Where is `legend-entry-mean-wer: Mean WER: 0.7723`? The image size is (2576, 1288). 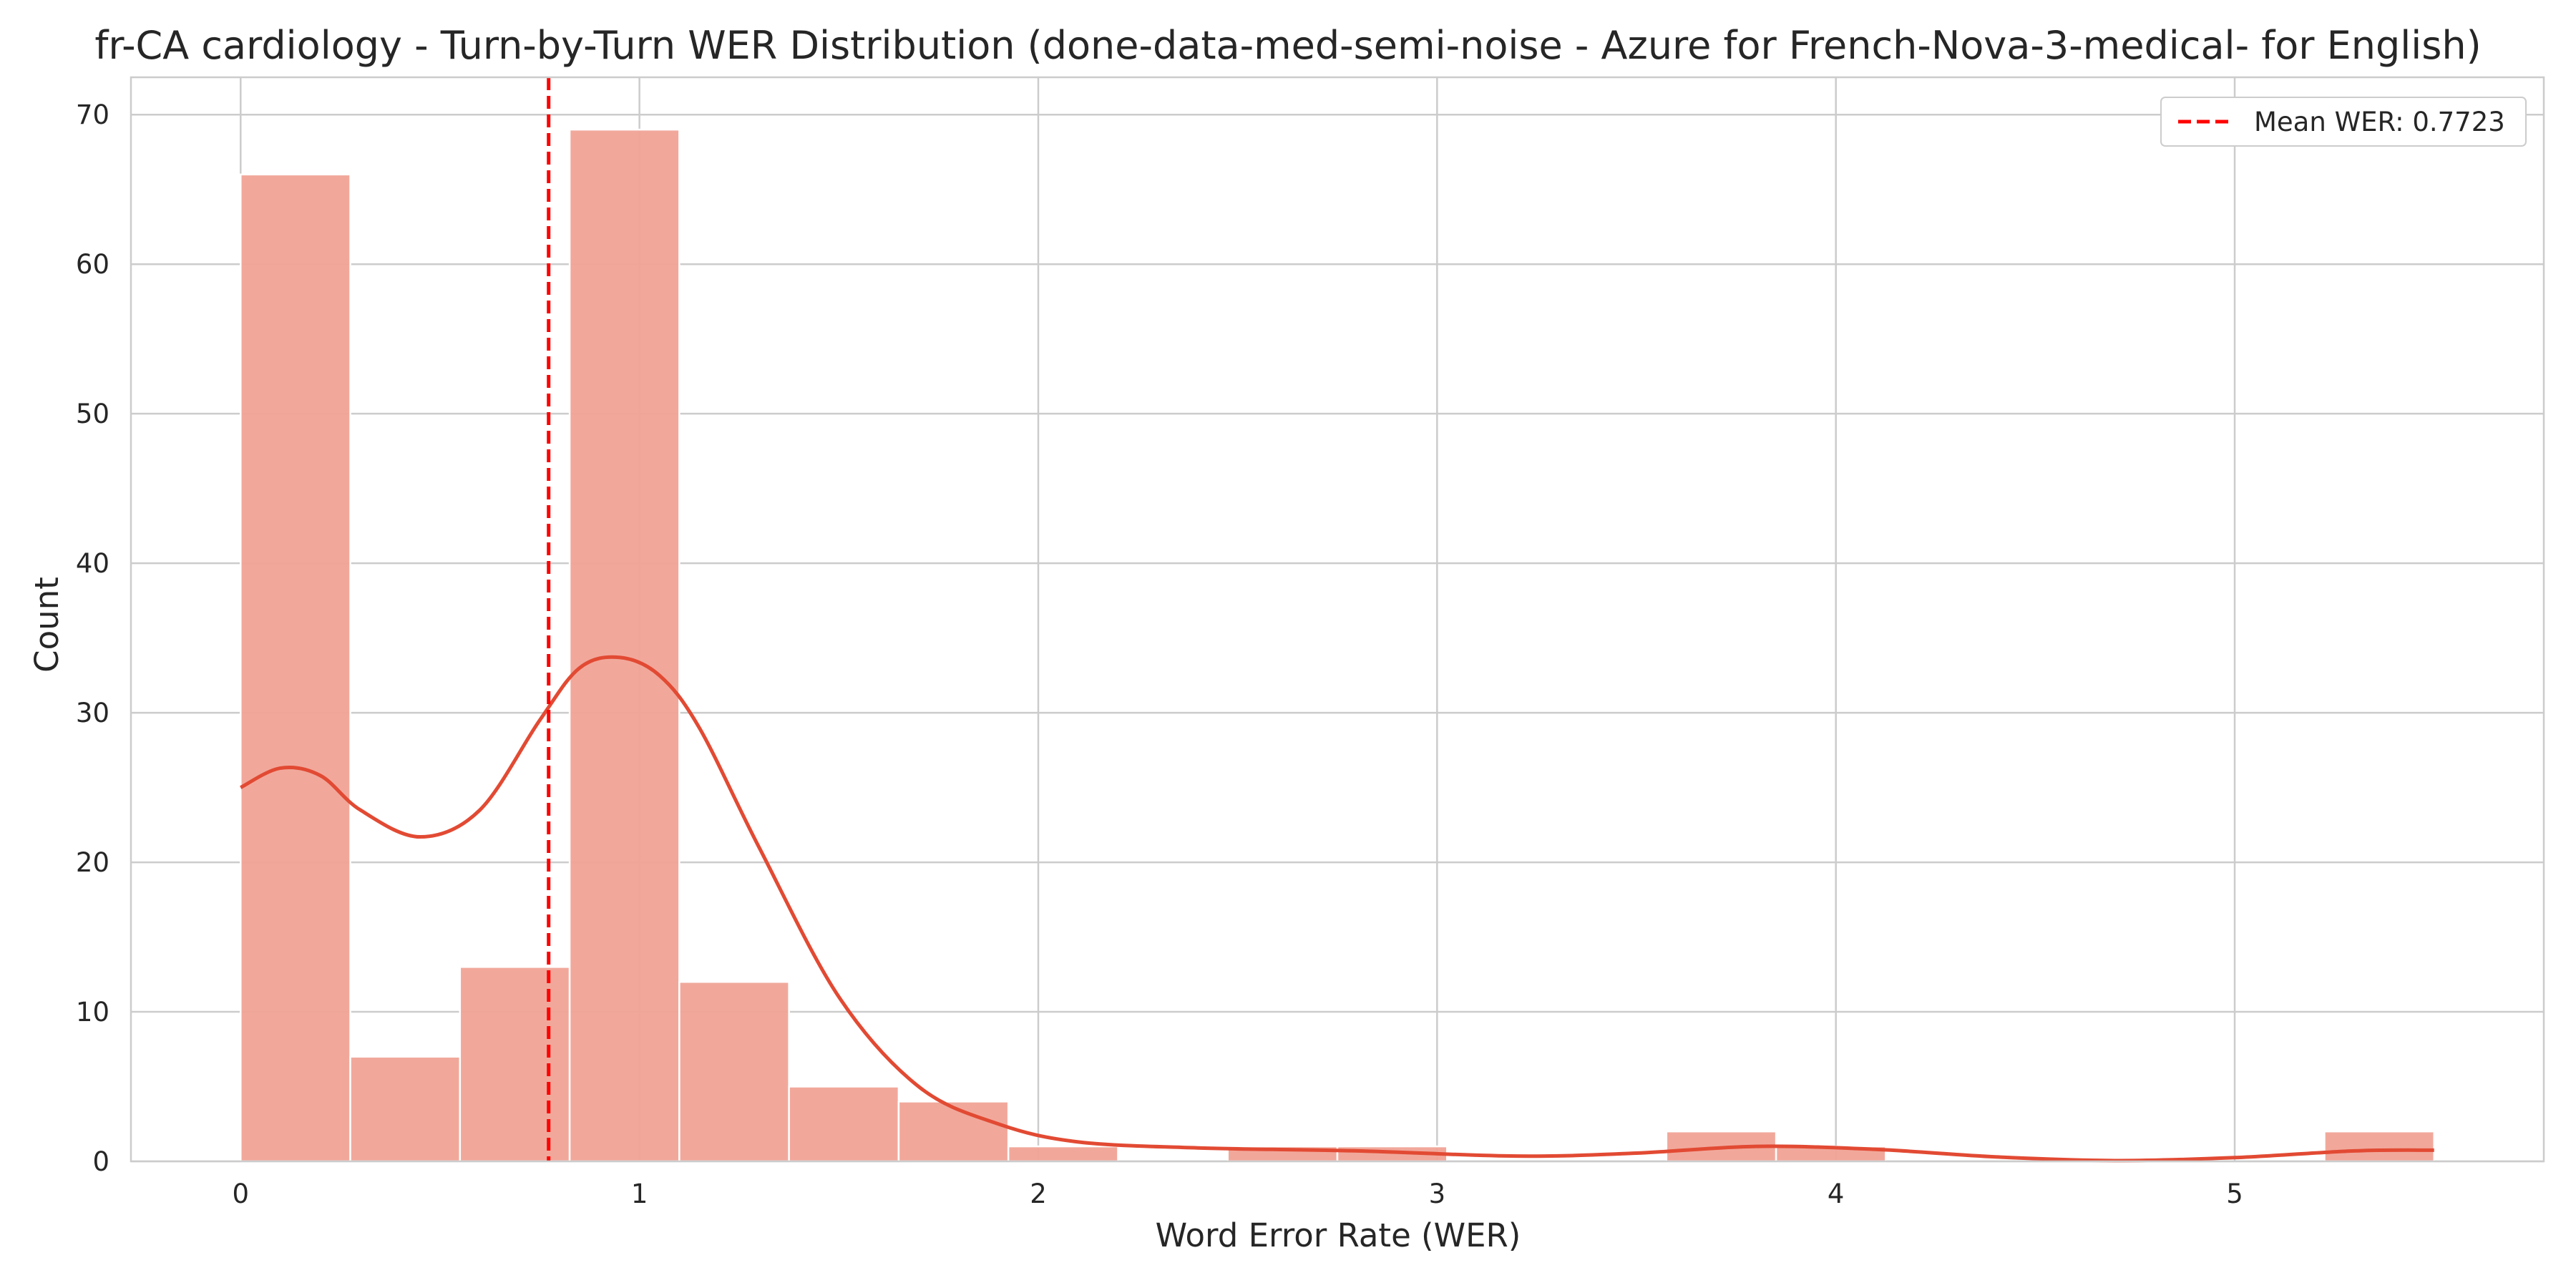
legend-entry-mean-wer: Mean WER: 0.7723 is located at coordinates (2379, 122).